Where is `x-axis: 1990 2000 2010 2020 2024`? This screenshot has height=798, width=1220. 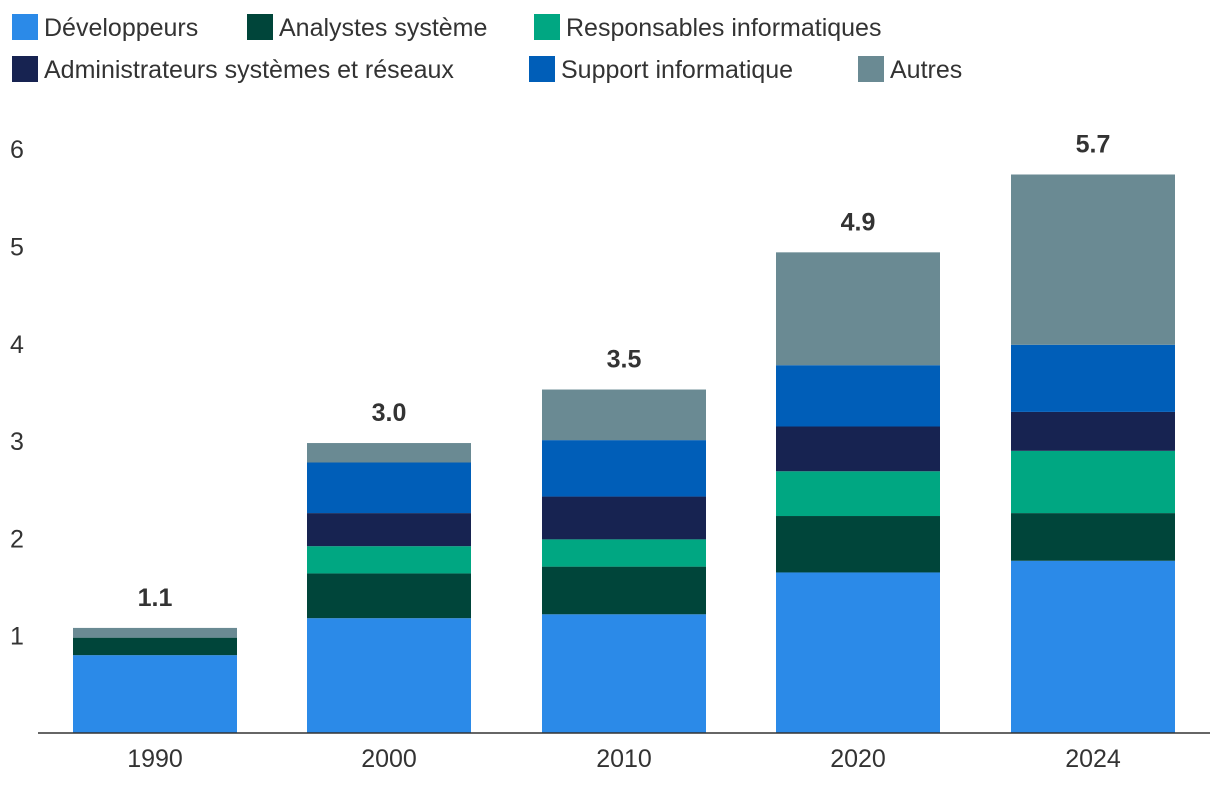 x-axis: 1990 2000 2010 2020 2024 is located at coordinates (624, 752).